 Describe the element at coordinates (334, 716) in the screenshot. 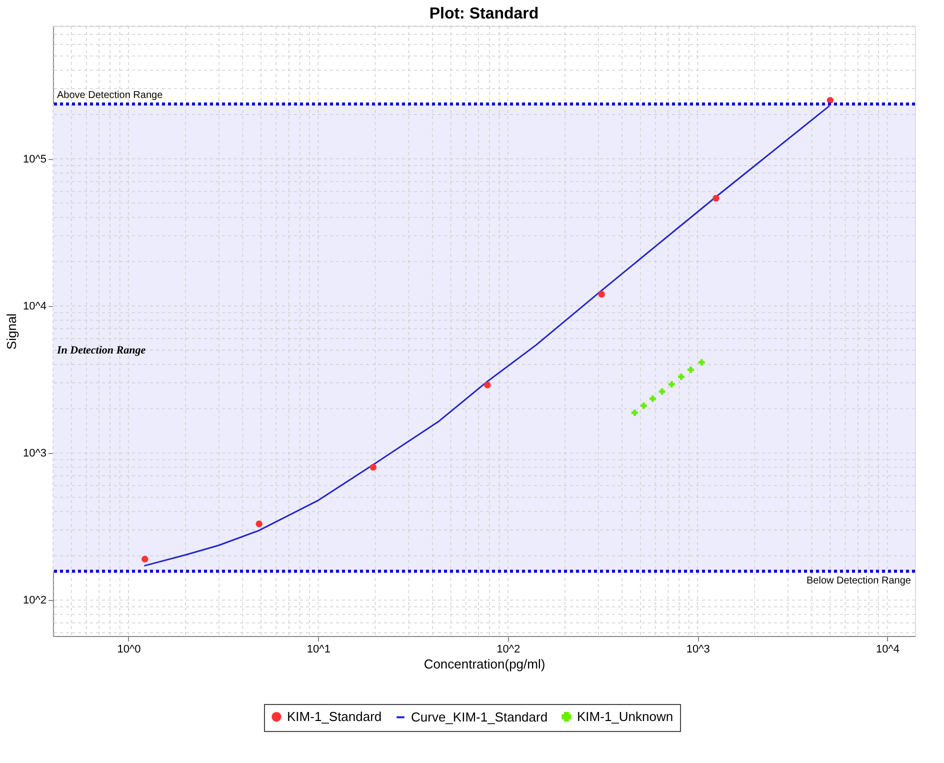

I see `legend-label: KIM-1_Standard` at that location.